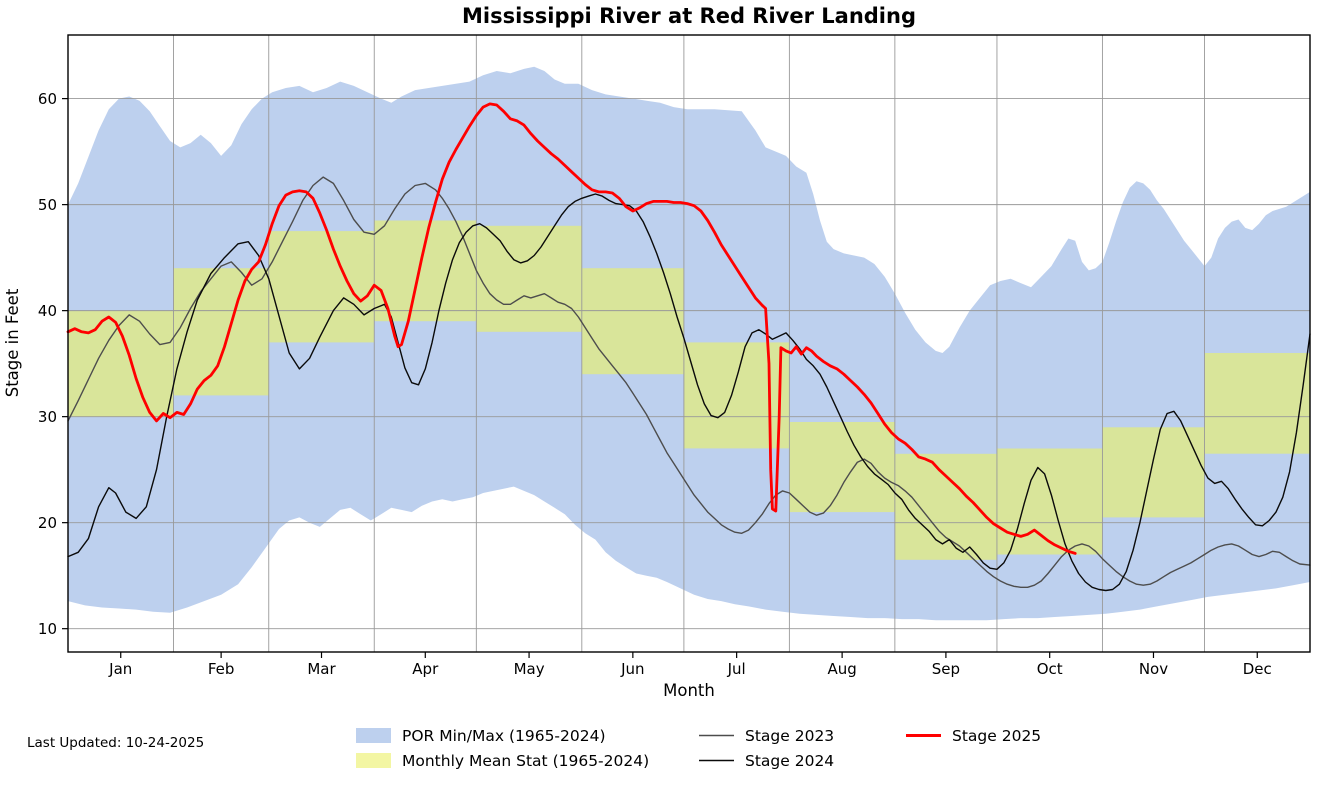  I want to click on y-axis-label: Stage in Feet, so click(12, 342).